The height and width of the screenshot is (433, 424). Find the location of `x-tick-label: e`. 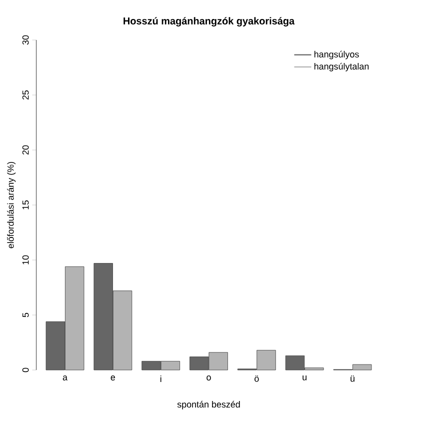

x-tick-label: e is located at coordinates (113, 378).